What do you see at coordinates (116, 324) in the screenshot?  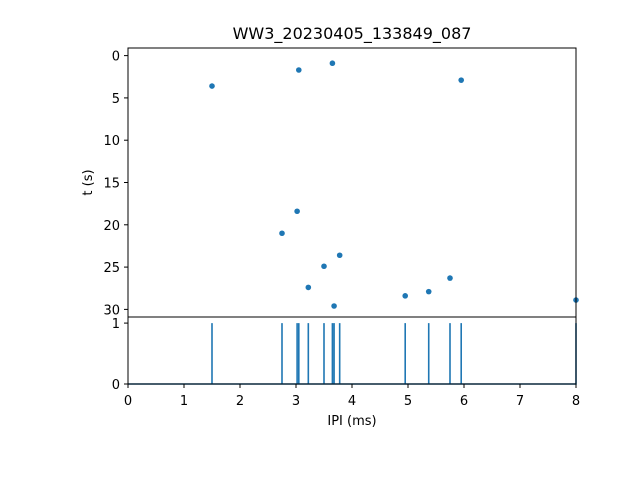 I see `ipi-y-tick-label: 1` at bounding box center [116, 324].